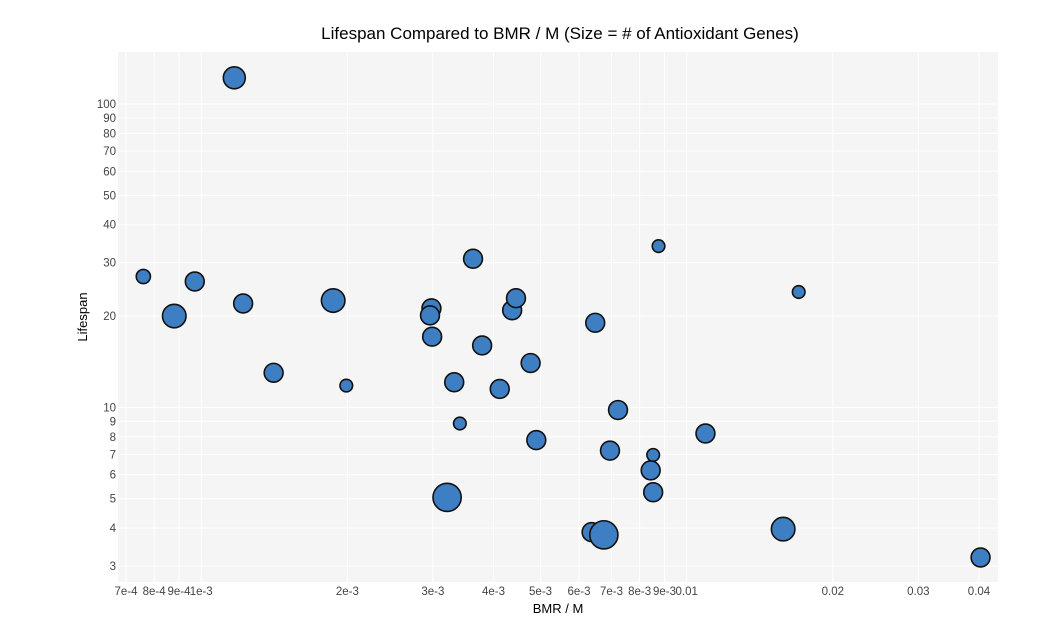  I want to click on y-tick-label: 5, so click(113, 500).